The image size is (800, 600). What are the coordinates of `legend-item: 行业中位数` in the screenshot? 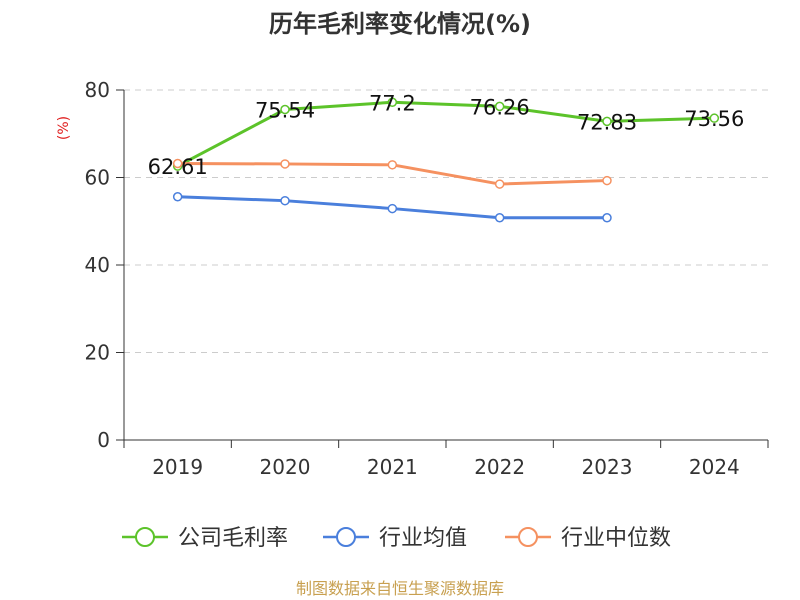 It's located at (588, 538).